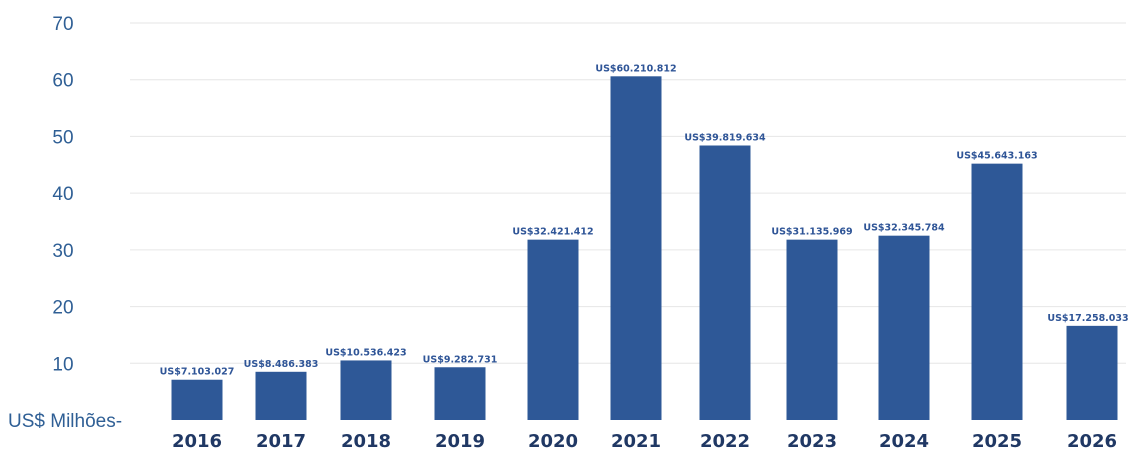  Describe the element at coordinates (460, 359) in the screenshot. I see `data-label-2019: US$9.282.731` at that location.